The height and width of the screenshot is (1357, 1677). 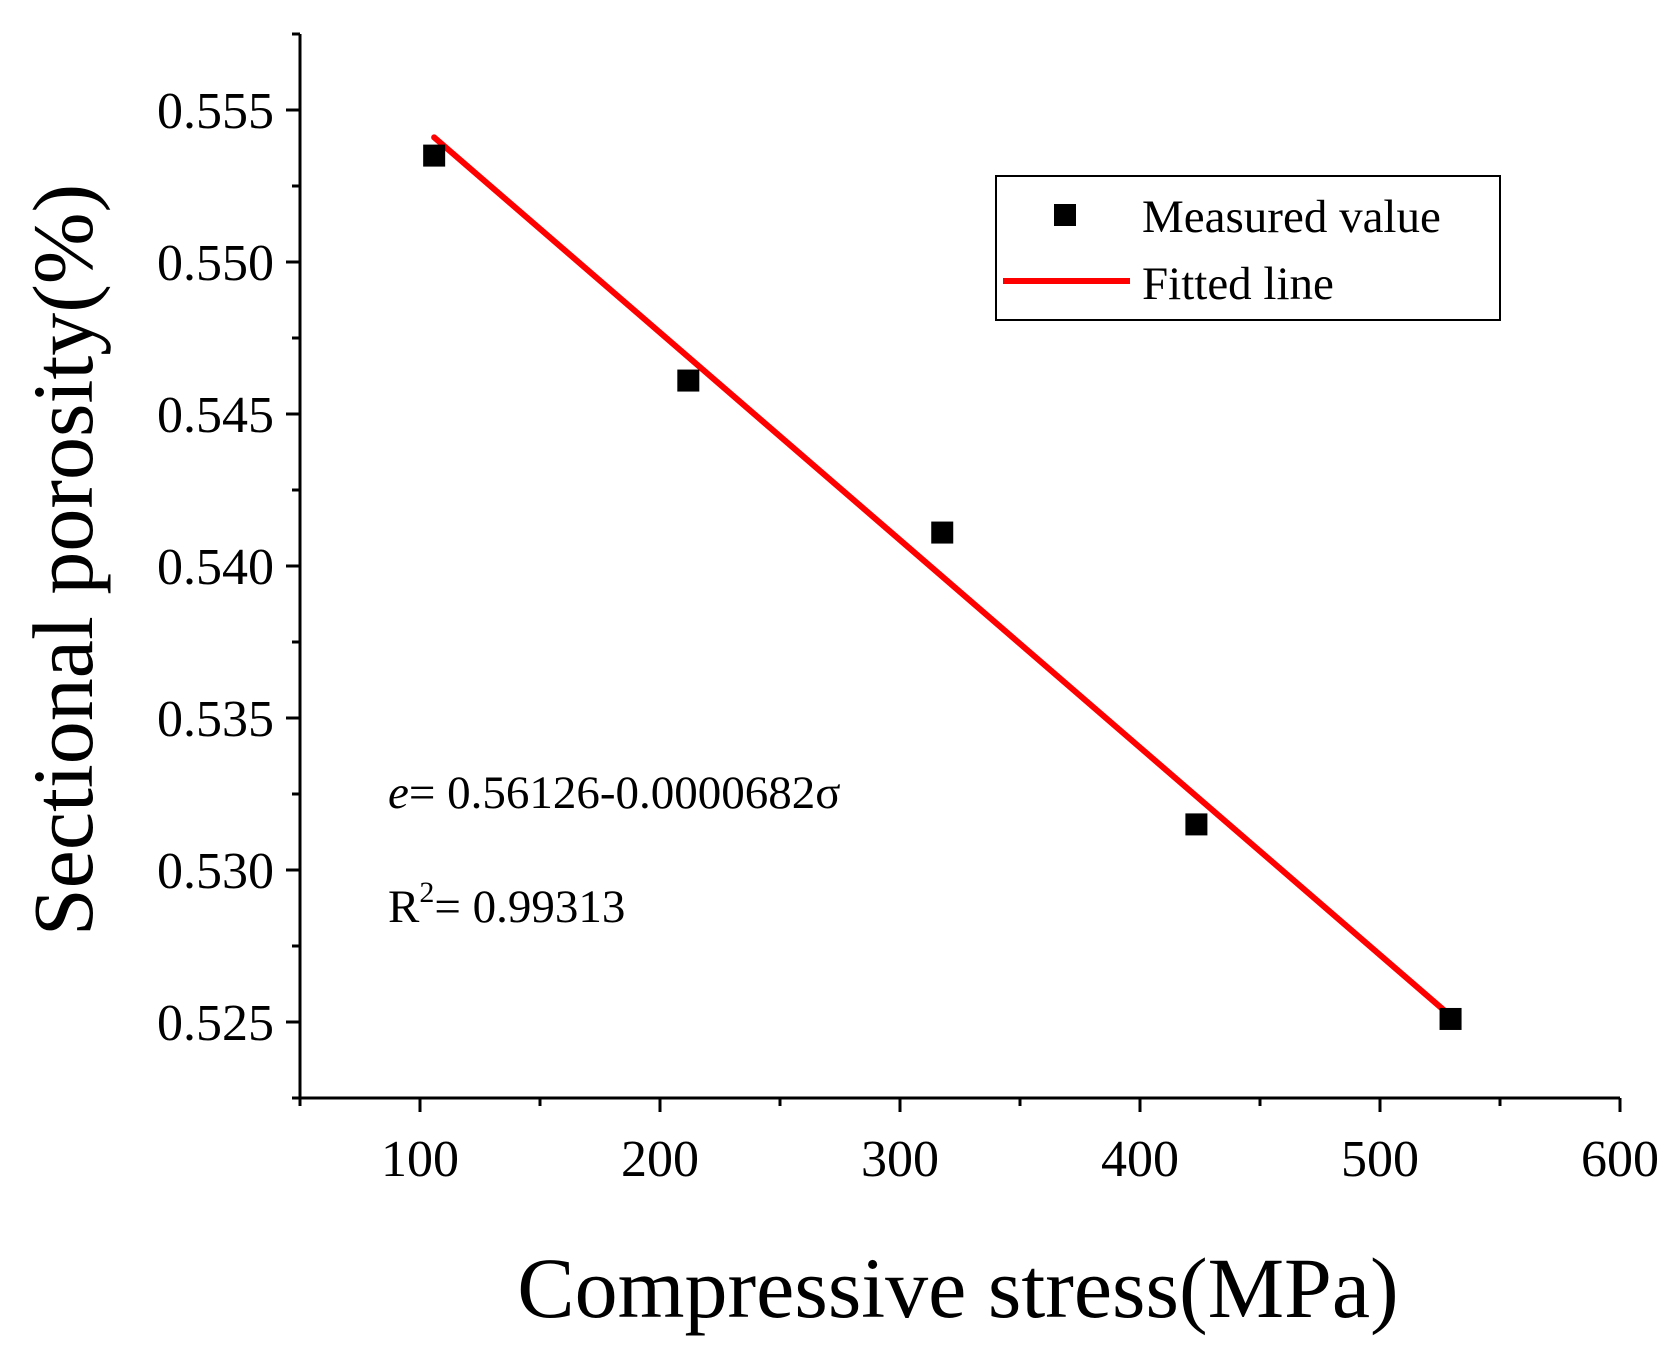 What do you see at coordinates (900, 1159) in the screenshot?
I see `x-tick-label: 300` at bounding box center [900, 1159].